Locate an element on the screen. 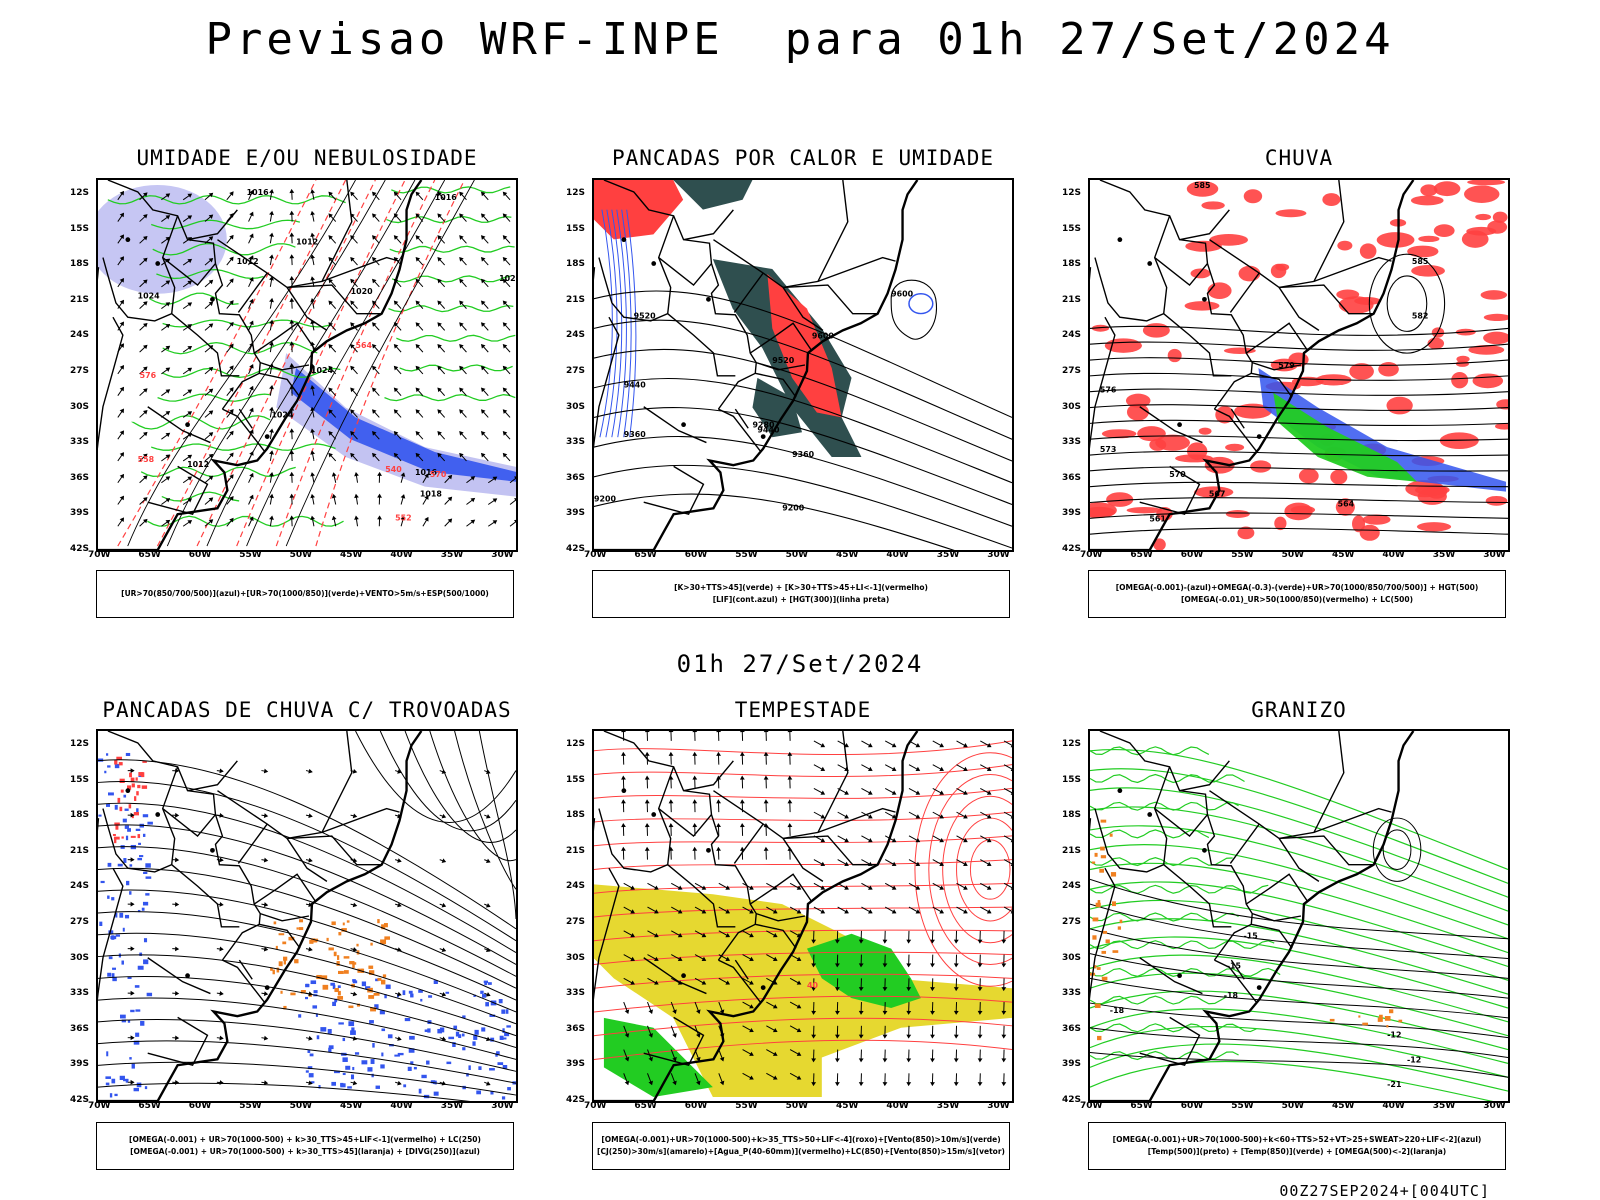 The width and height of the screenshot is (1600, 1200). contour-label: 582 is located at coordinates (1420, 316).